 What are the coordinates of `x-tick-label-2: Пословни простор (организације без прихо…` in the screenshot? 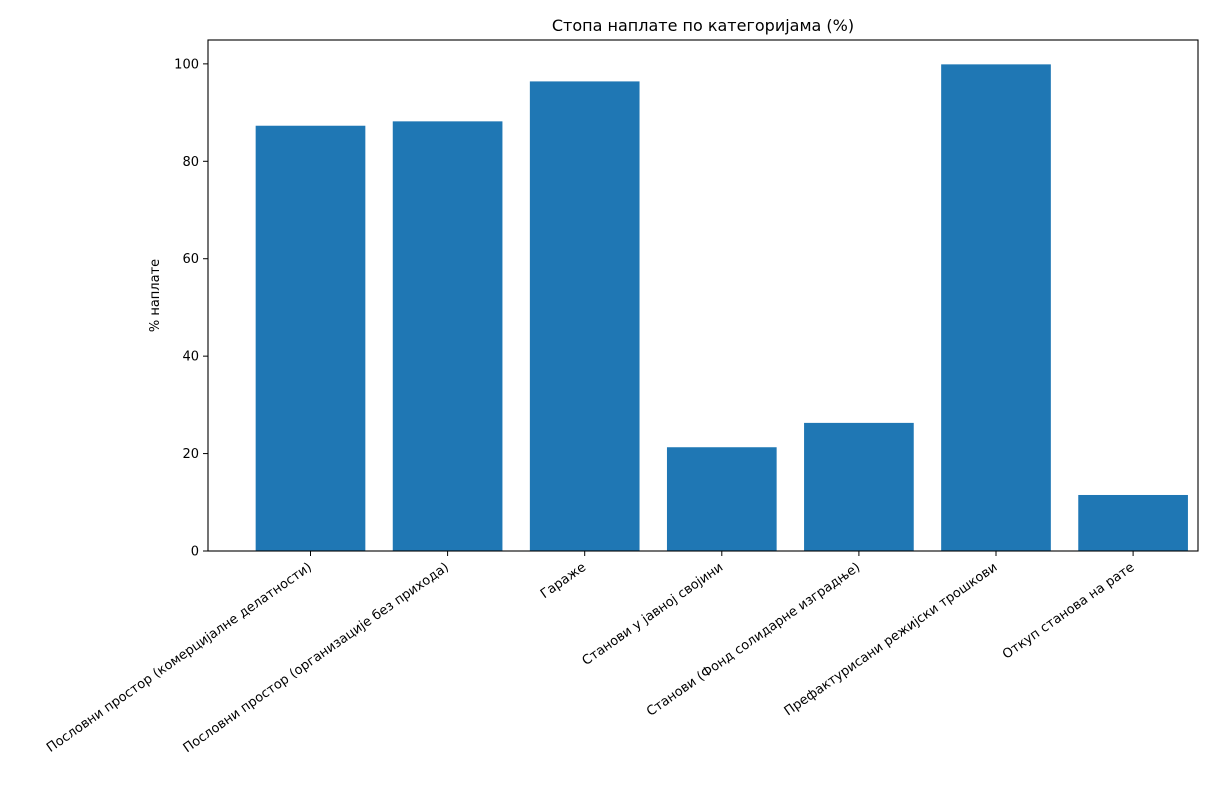 It's located at (316, 658).